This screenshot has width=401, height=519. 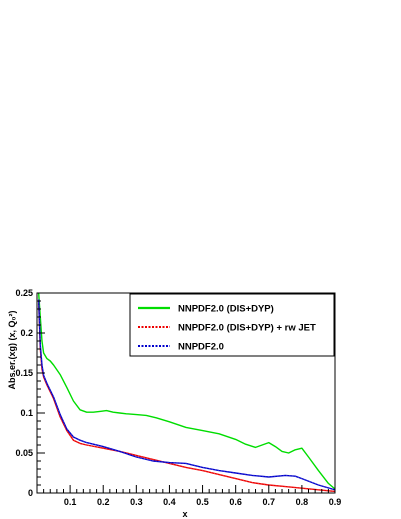 I want to click on x-tick-label: 0.9, so click(x=335, y=502).